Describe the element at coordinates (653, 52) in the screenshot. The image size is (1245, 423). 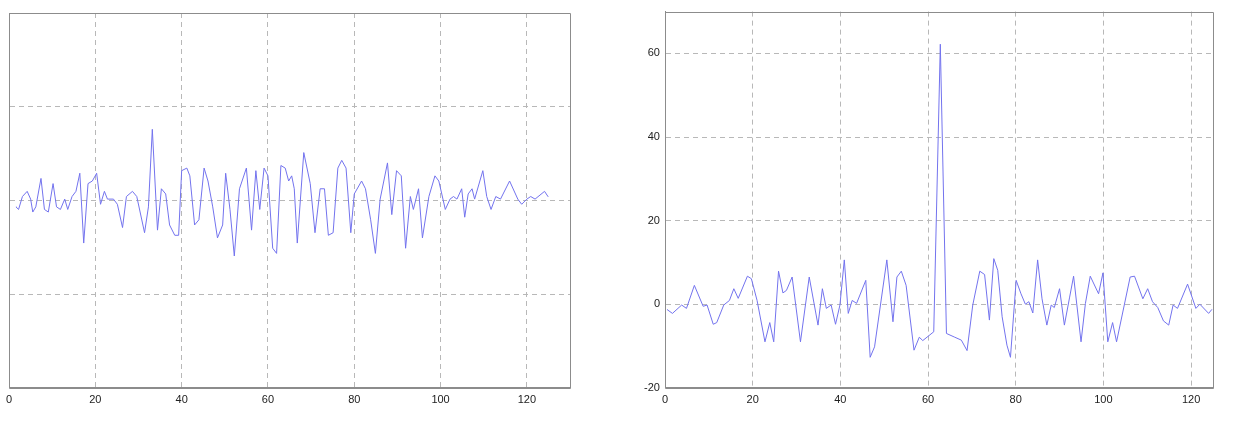
I see `y-tick-label: 60` at that location.